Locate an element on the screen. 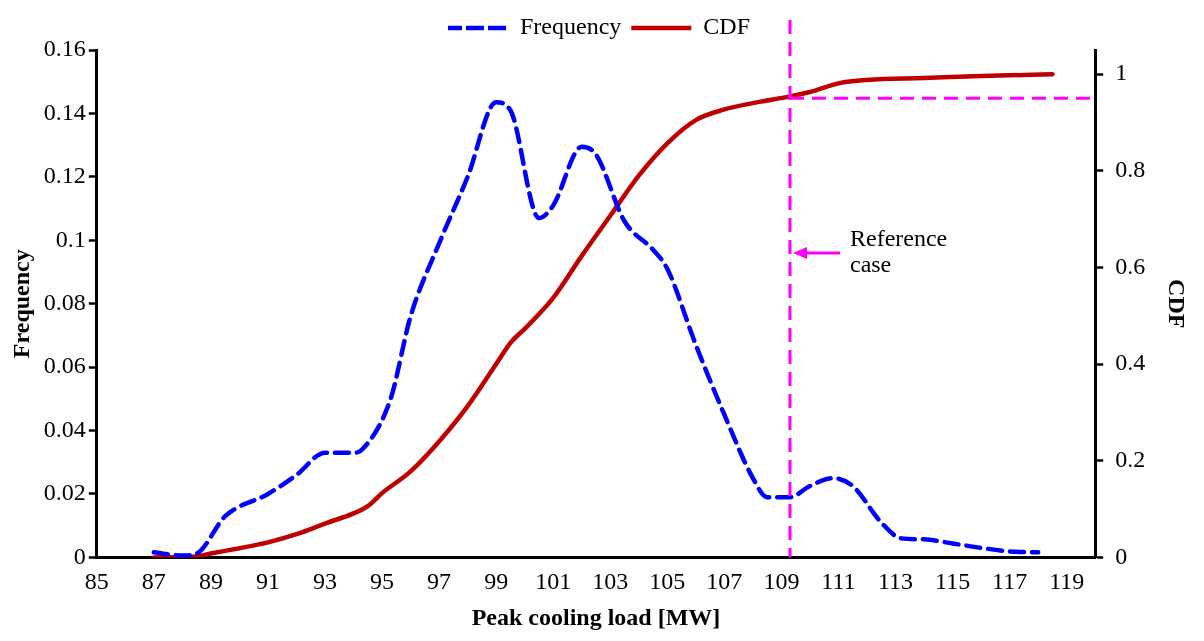 The height and width of the screenshot is (641, 1204). x-tick-label: 117 is located at coordinates (1010, 581).